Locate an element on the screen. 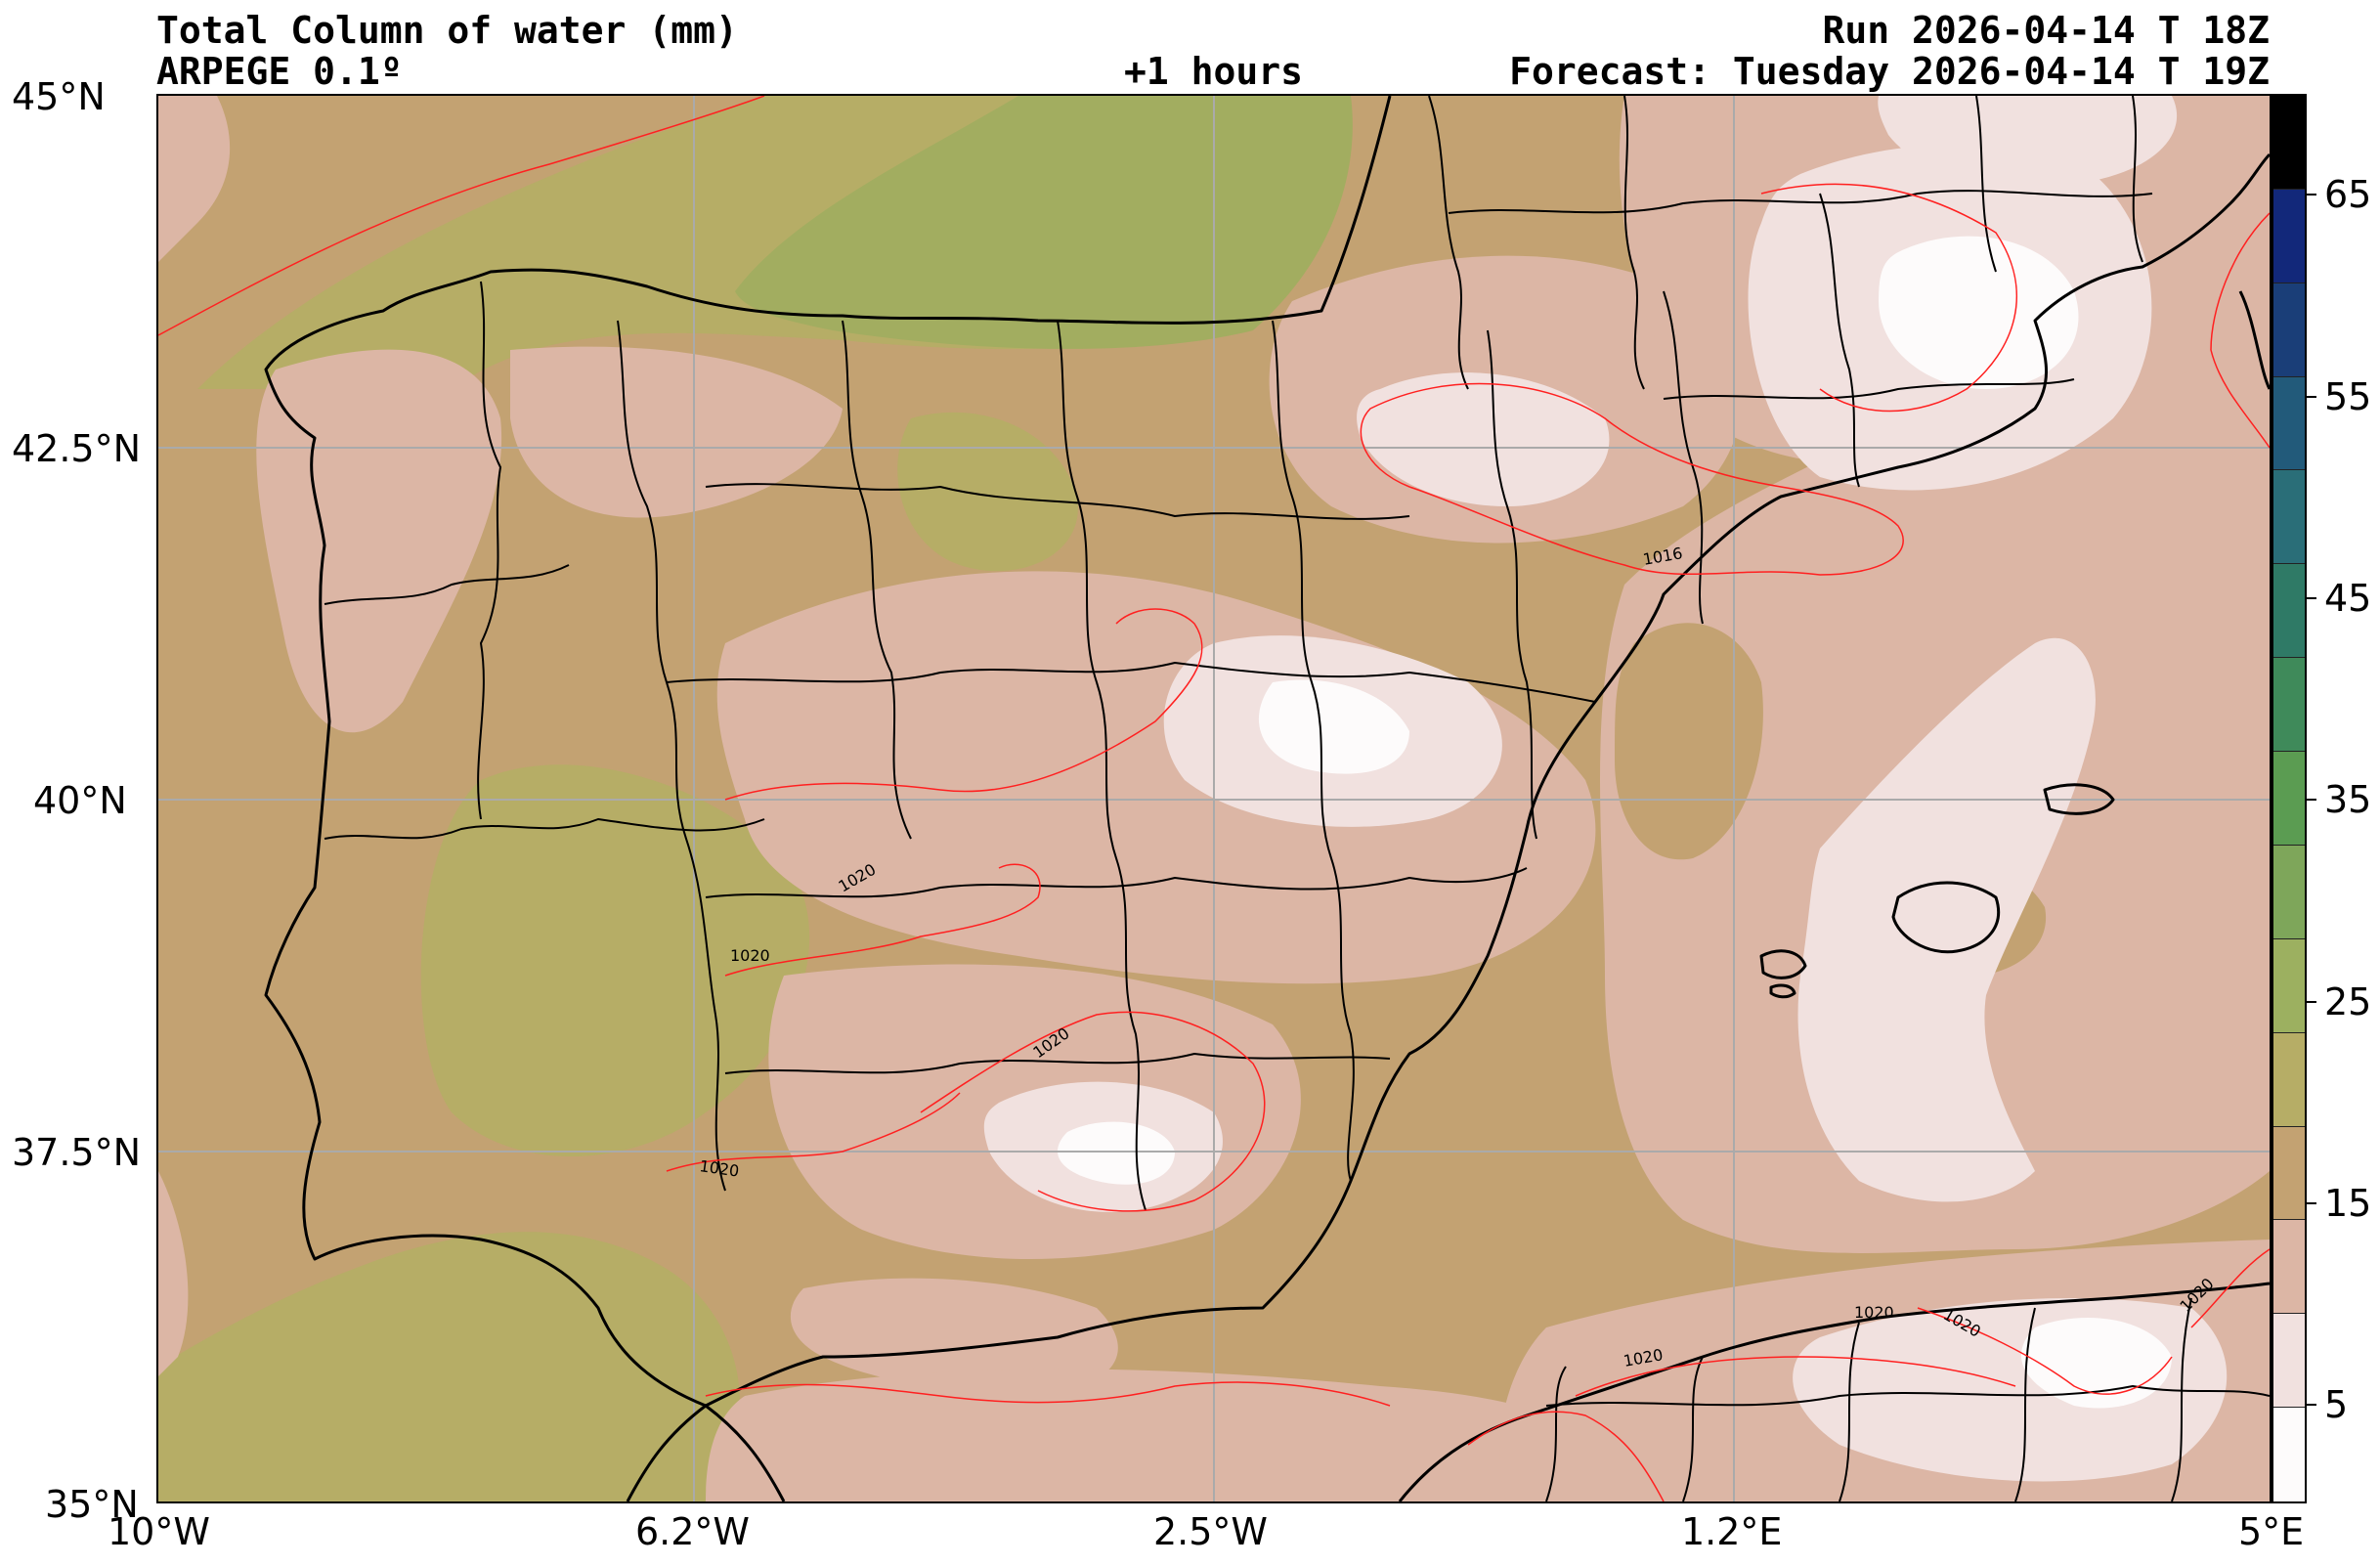  run-time: Run 2026-04-14 T 18Z is located at coordinates (2046, 30).